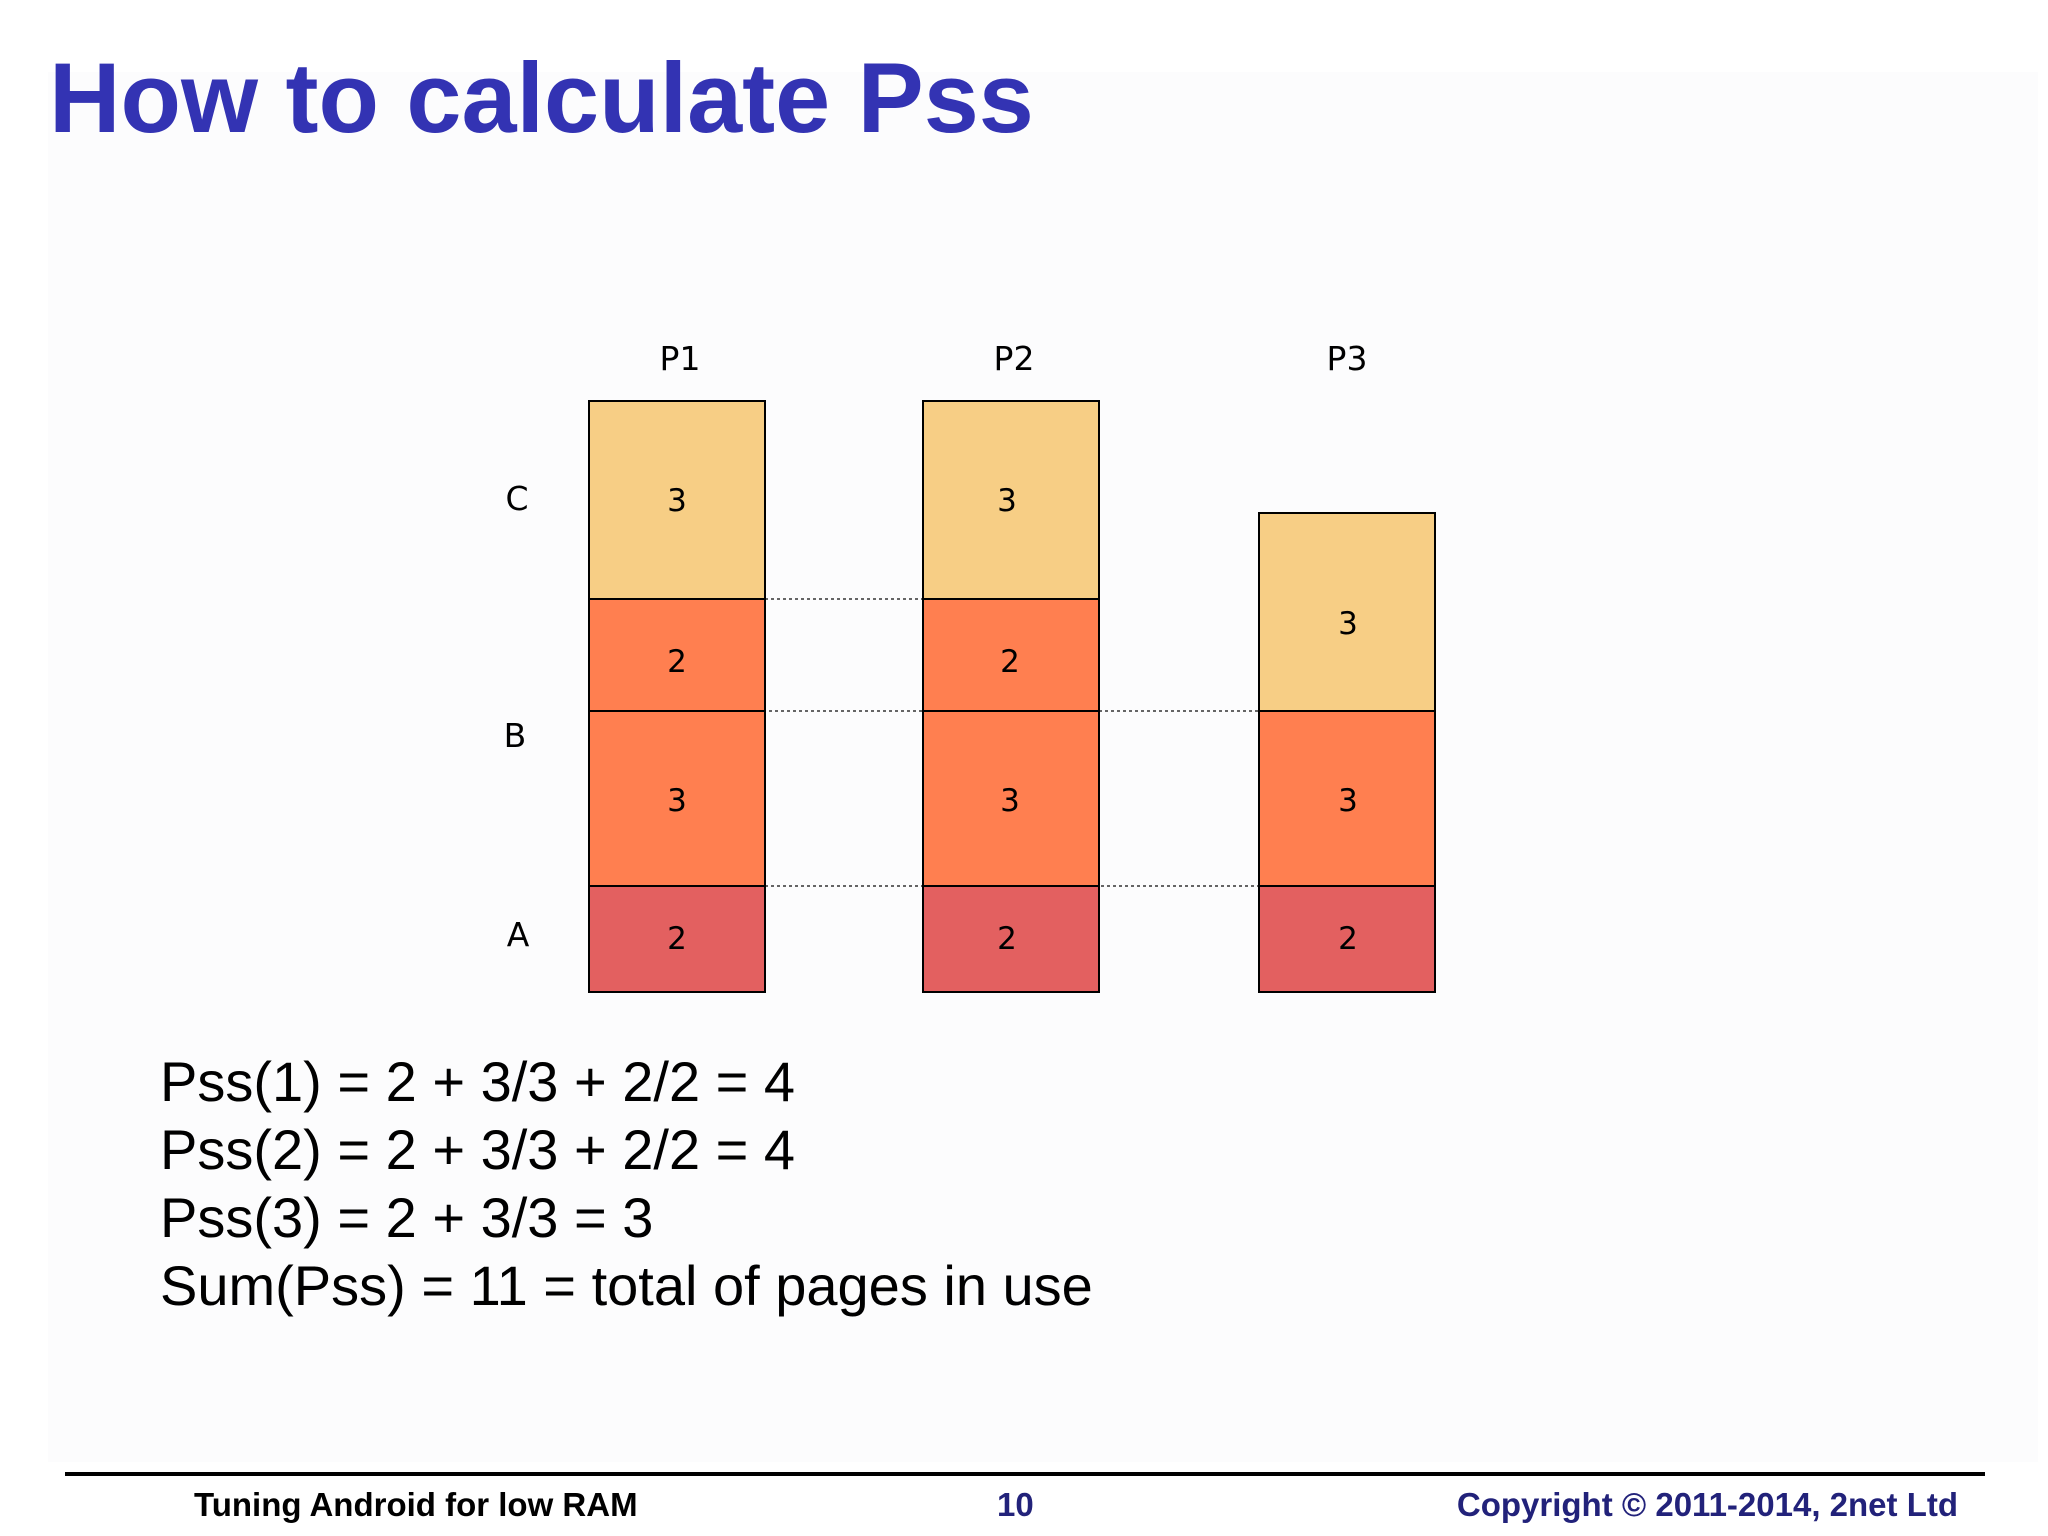  What do you see at coordinates (1014, 358) in the screenshot?
I see `process-label-p2: P2` at bounding box center [1014, 358].